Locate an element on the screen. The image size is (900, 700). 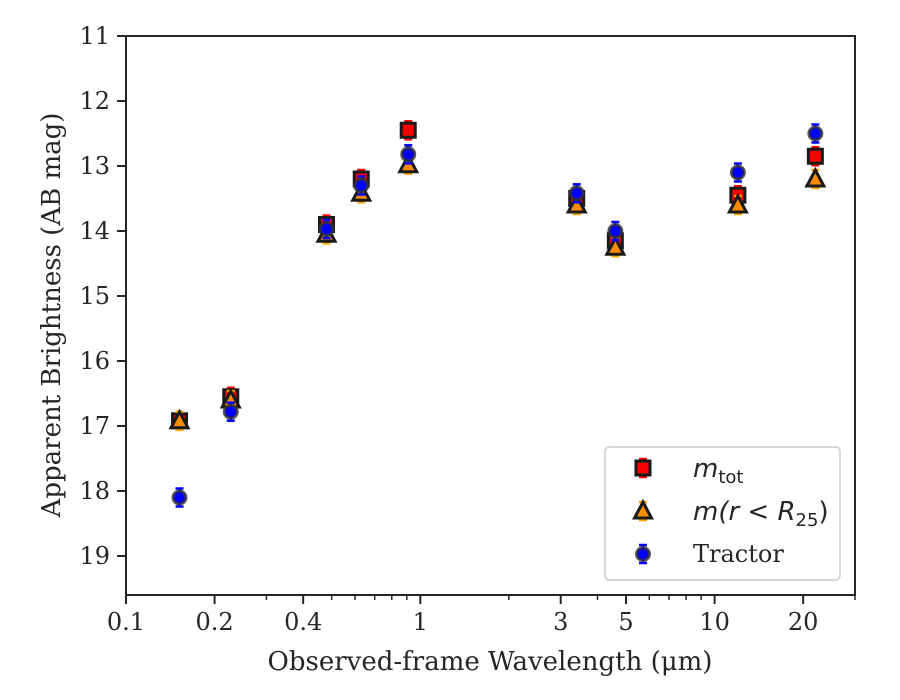
y-tick-label: 11 is located at coordinates (94, 36).